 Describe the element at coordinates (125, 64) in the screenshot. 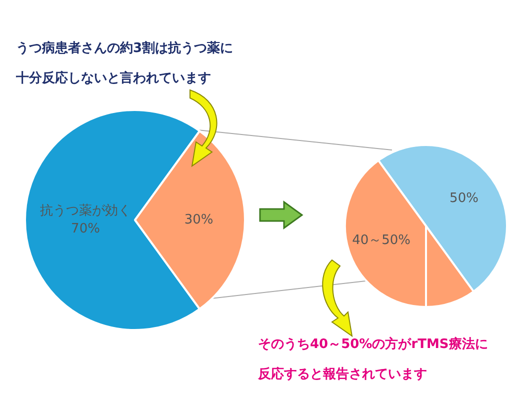

I see `chart-title: うつ病患者さんの約3割は抗うつ薬に十分反応しないと言われています` at that location.